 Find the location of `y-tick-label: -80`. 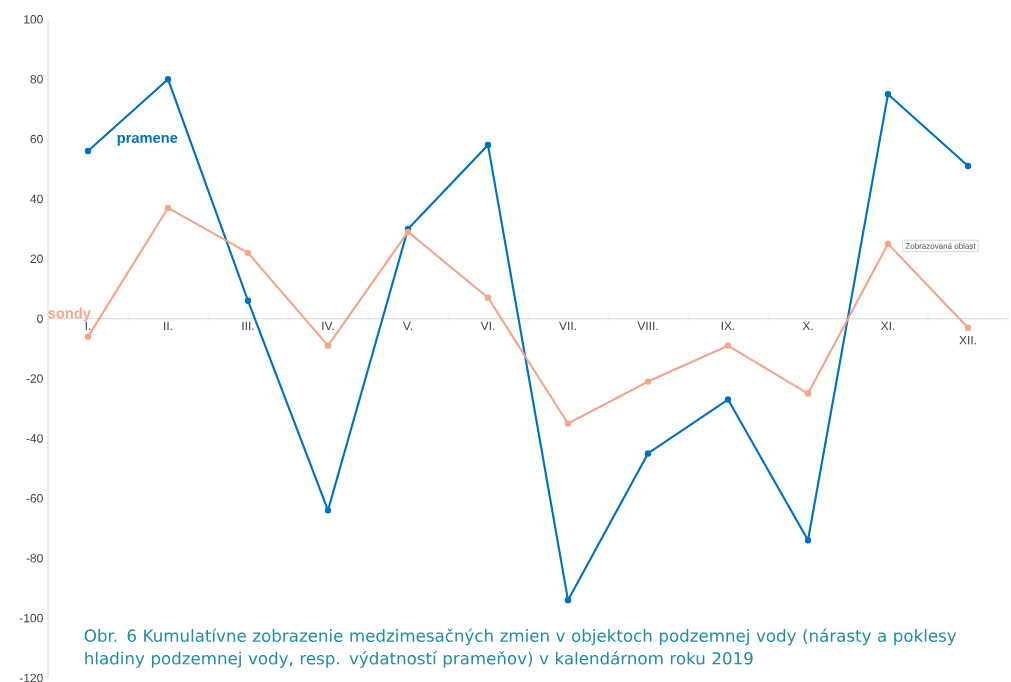

y-tick-label: -80 is located at coordinates (34, 558).